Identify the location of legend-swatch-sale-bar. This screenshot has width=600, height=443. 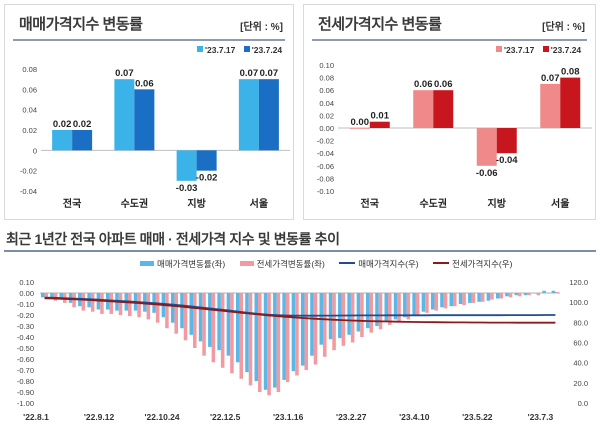
(147, 263).